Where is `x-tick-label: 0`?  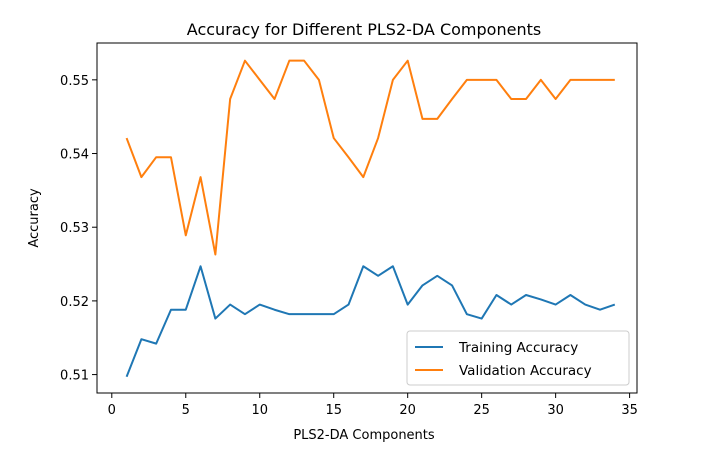
x-tick-label: 0 is located at coordinates (112, 410).